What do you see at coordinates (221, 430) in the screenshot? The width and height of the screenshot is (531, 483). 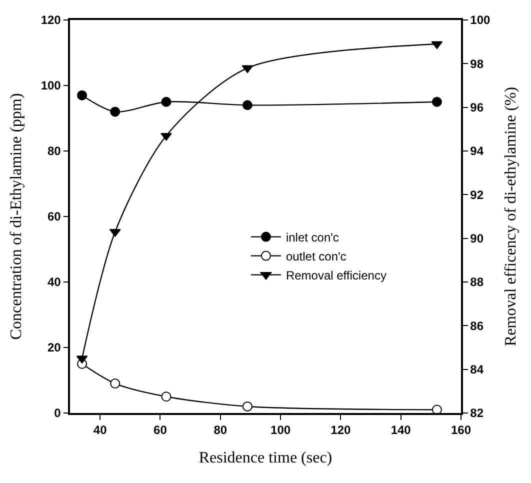 I see `x-tick-label: 80` at bounding box center [221, 430].